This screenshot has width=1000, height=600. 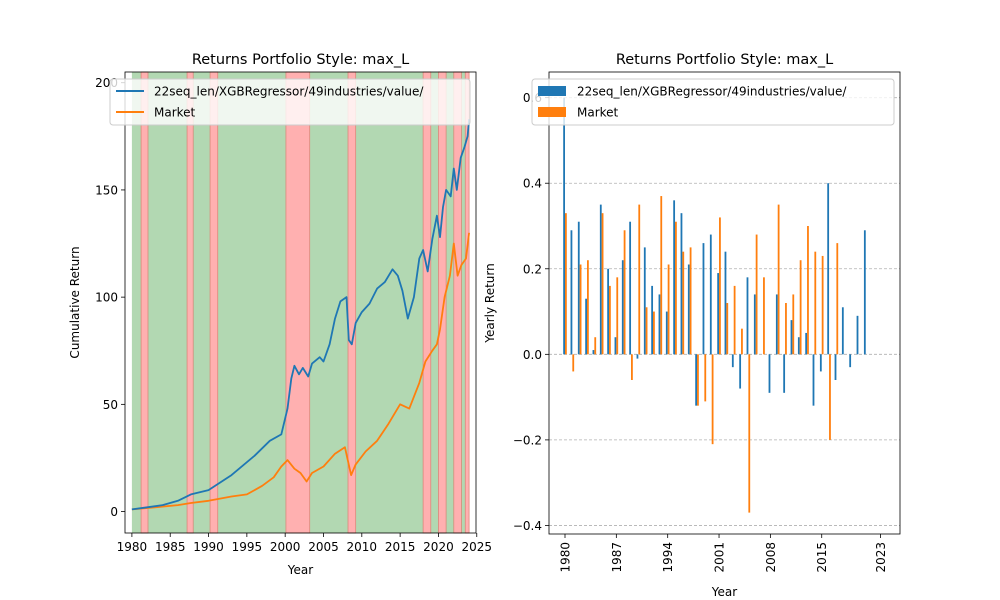 I want to click on x-tick-label: 1985, so click(x=170, y=547).